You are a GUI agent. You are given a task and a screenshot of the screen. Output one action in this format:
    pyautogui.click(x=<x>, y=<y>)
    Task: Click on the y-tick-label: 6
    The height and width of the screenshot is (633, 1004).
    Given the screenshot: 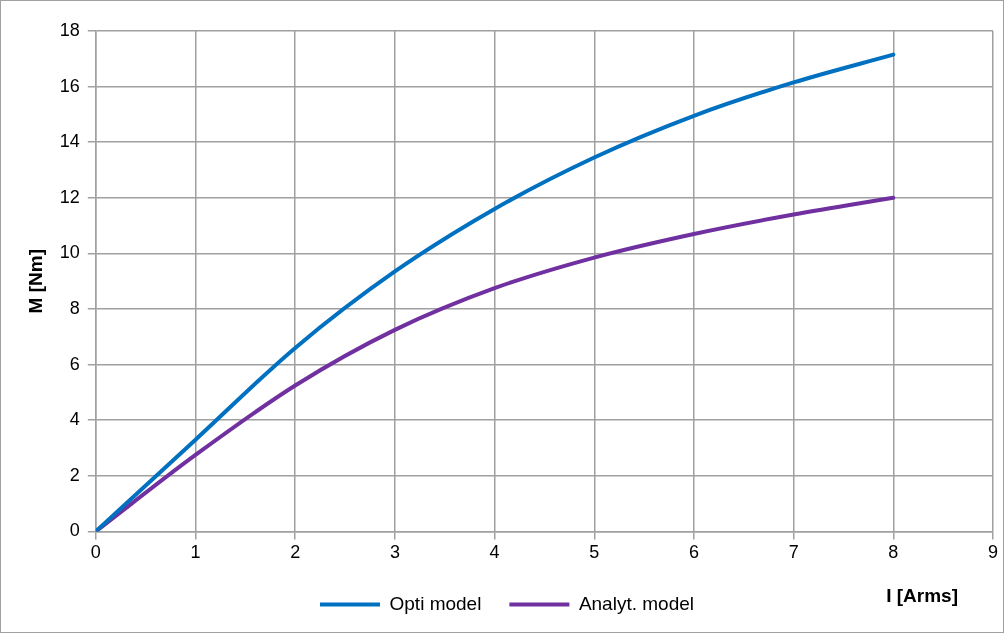 What is the action you would take?
    pyautogui.click(x=74, y=363)
    